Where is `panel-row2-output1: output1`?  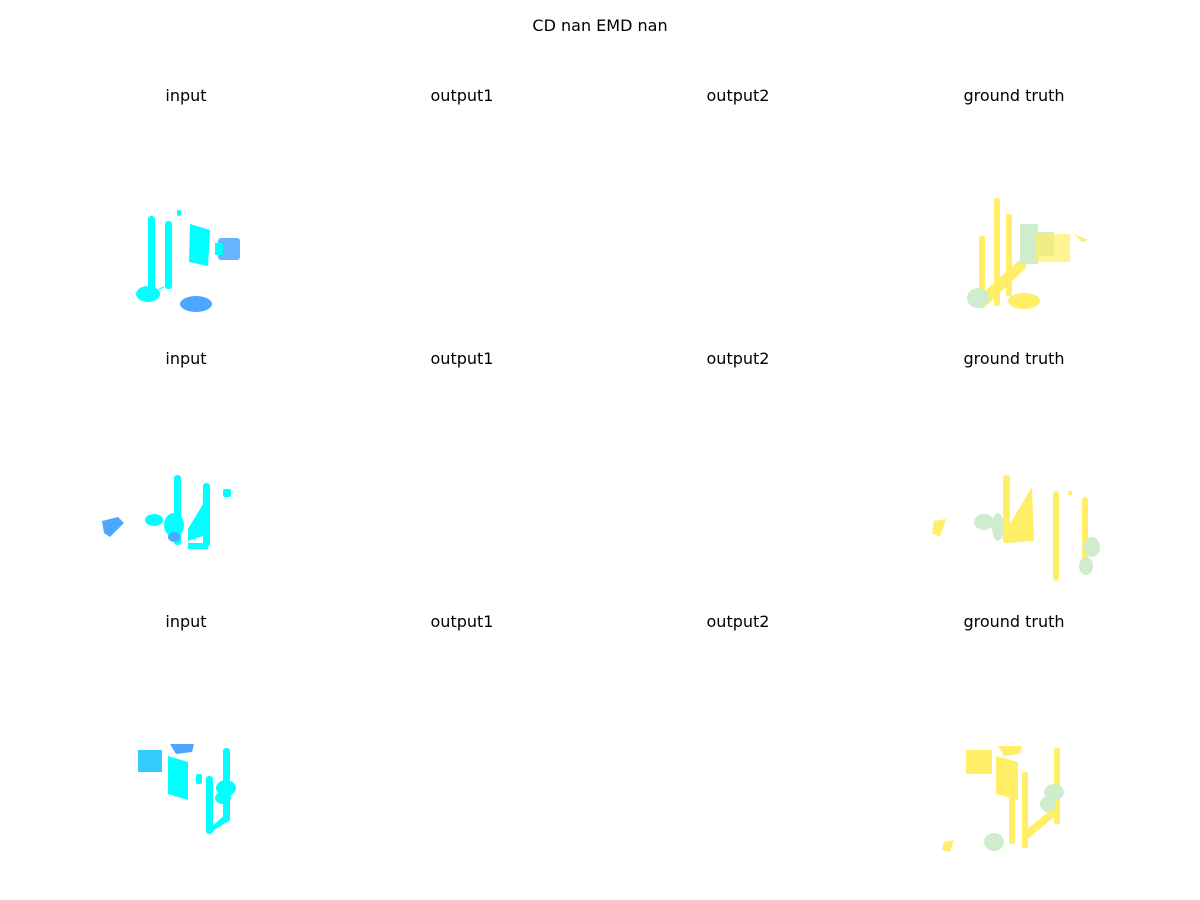 panel-row2-output1: output1 is located at coordinates (462, 480).